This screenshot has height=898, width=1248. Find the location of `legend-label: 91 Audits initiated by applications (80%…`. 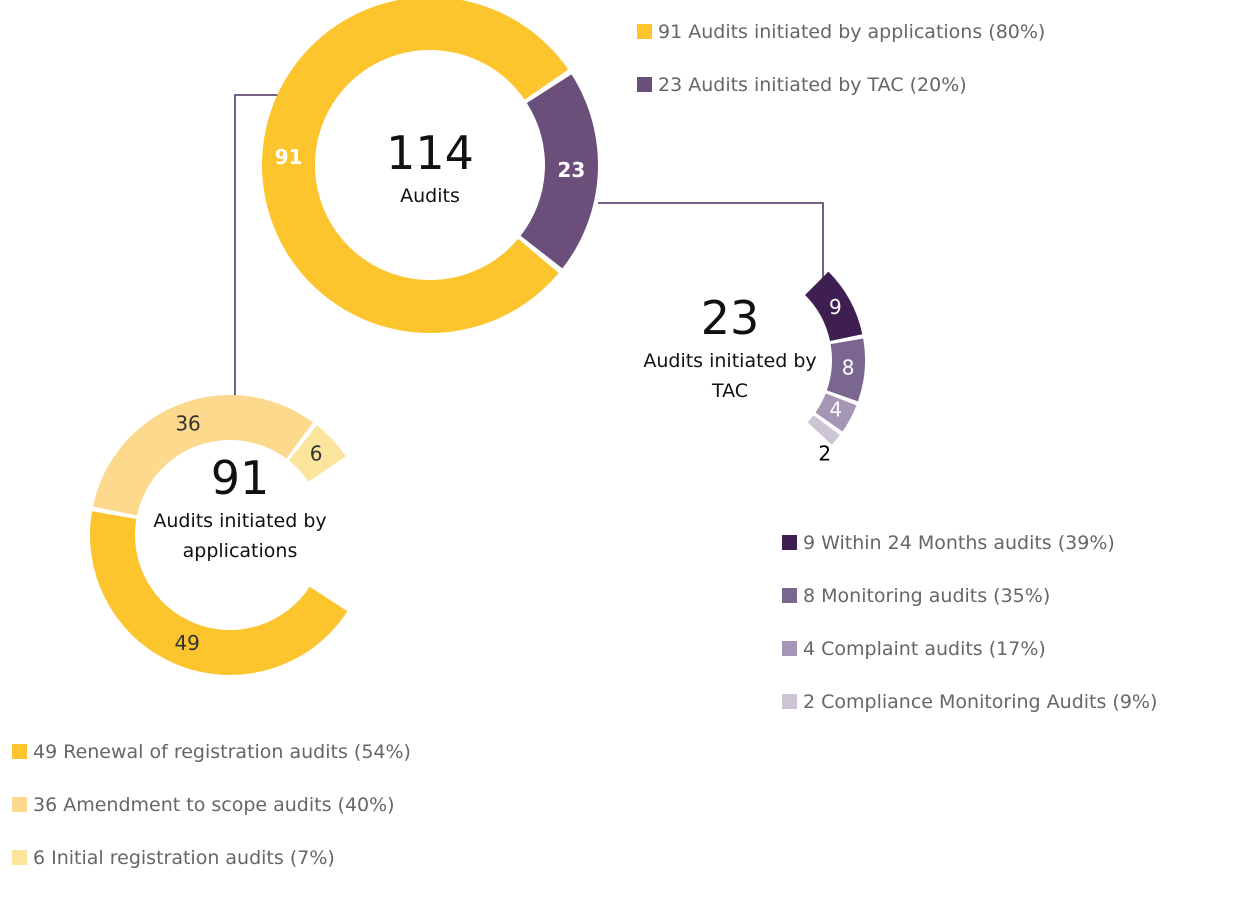

legend-label: 91 Audits initiated by applications (80%… is located at coordinates (852, 32).